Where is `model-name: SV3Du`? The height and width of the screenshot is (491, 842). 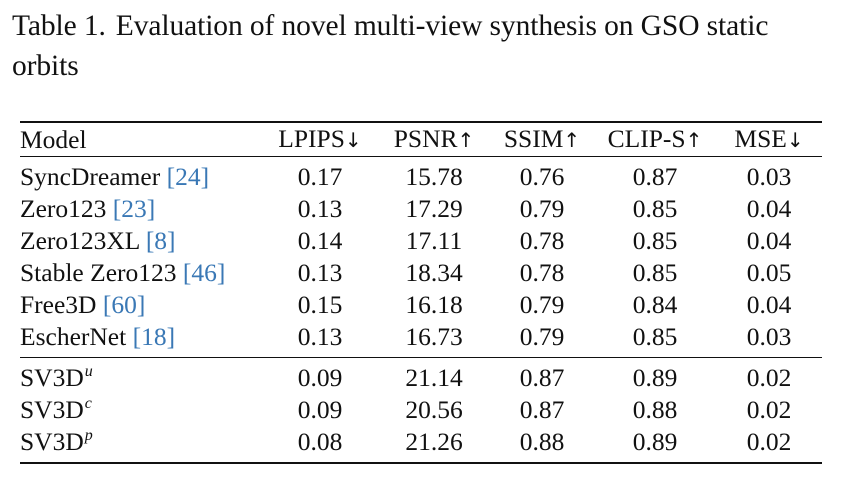
model-name: SV3Du is located at coordinates (56, 377).